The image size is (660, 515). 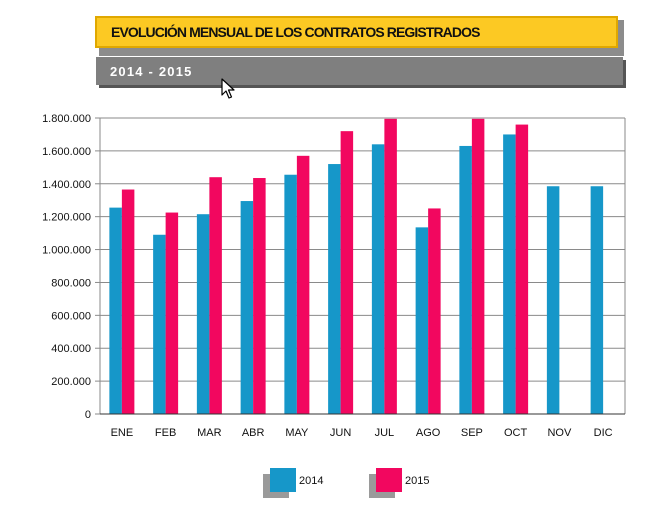 I want to click on y-tick-label: 400.000, so click(x=71, y=349).